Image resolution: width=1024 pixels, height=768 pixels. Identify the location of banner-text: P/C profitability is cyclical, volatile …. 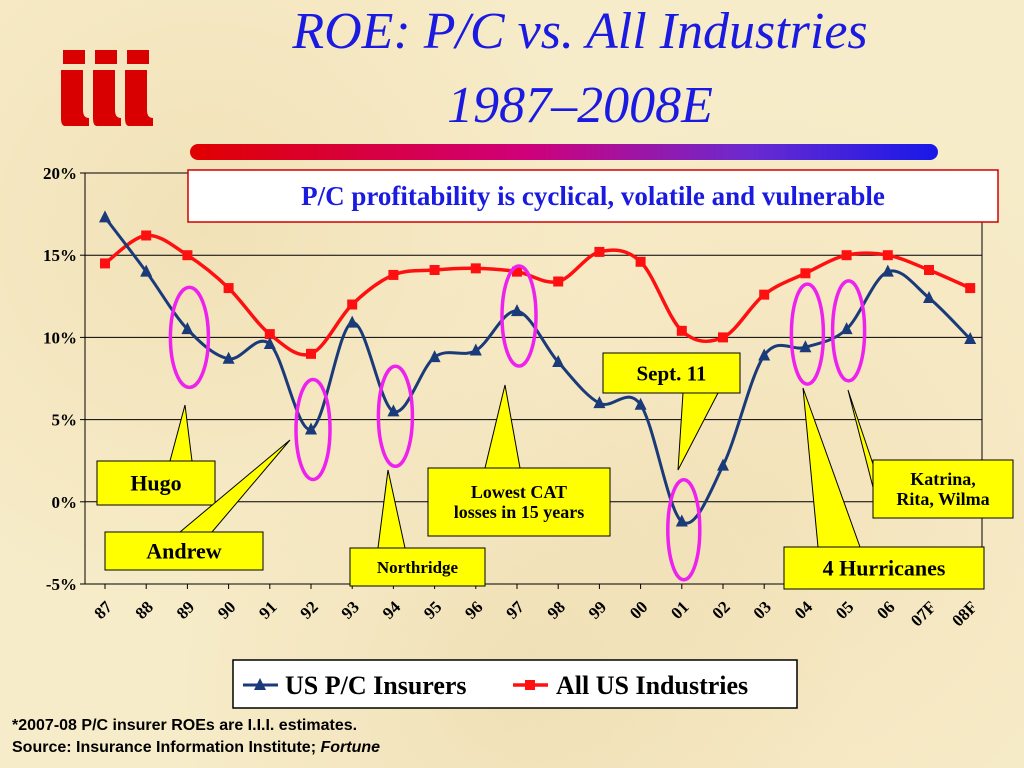
(593, 196).